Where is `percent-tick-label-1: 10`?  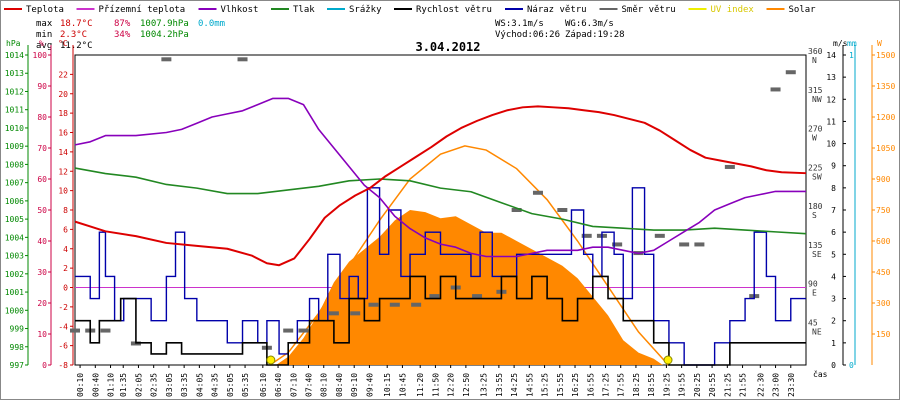
percent-tick-label-1: 10 is located at coordinates (42, 334).